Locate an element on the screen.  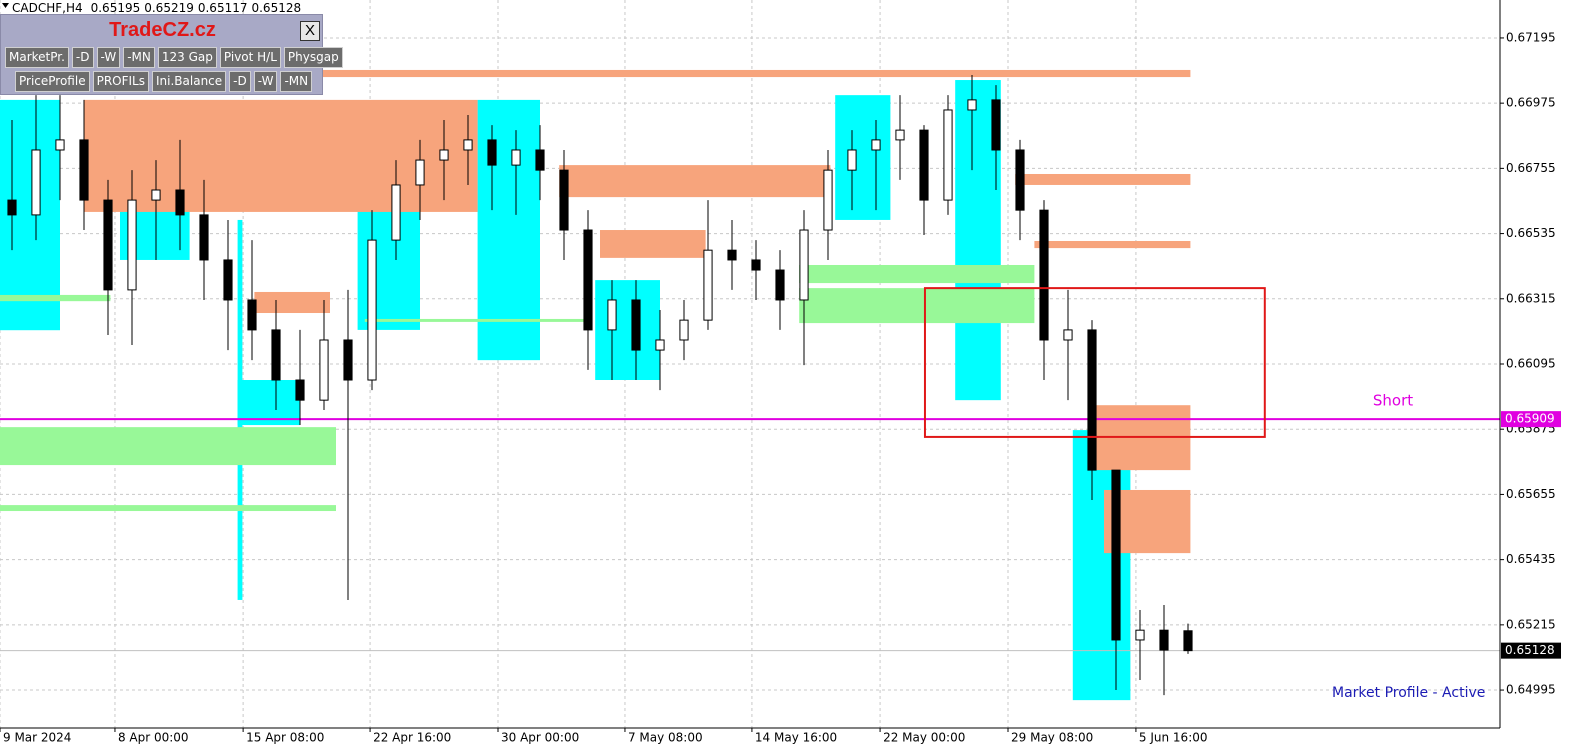
close-price: 0.65128 is located at coordinates (276, 8).